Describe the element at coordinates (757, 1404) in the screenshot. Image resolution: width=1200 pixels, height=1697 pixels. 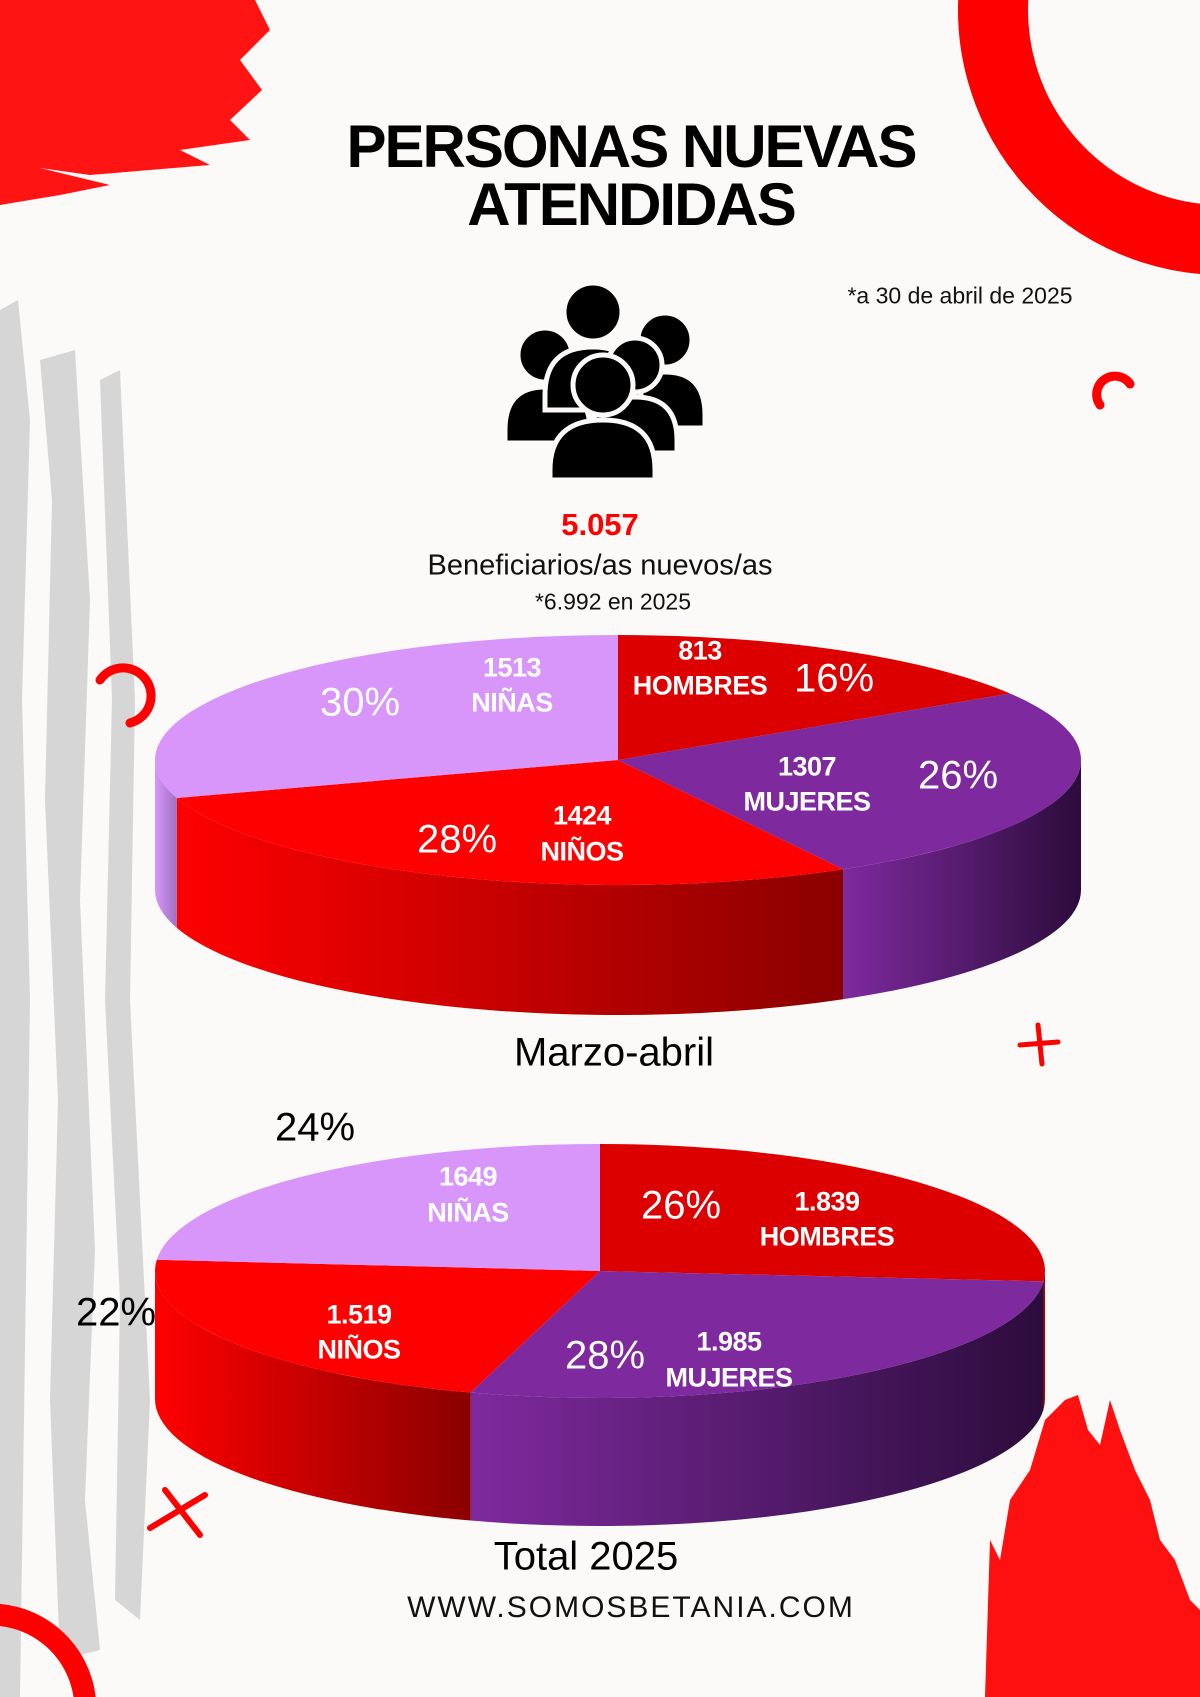
I see `pie2-side-mujeres` at that location.